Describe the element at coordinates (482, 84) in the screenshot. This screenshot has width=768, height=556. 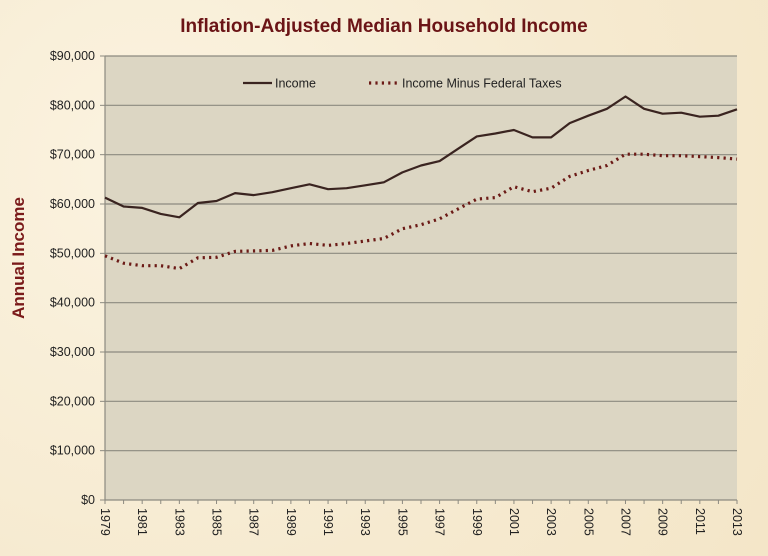
I see `legend-label-income-minus-taxes: Income Minus Federal Taxes` at that location.